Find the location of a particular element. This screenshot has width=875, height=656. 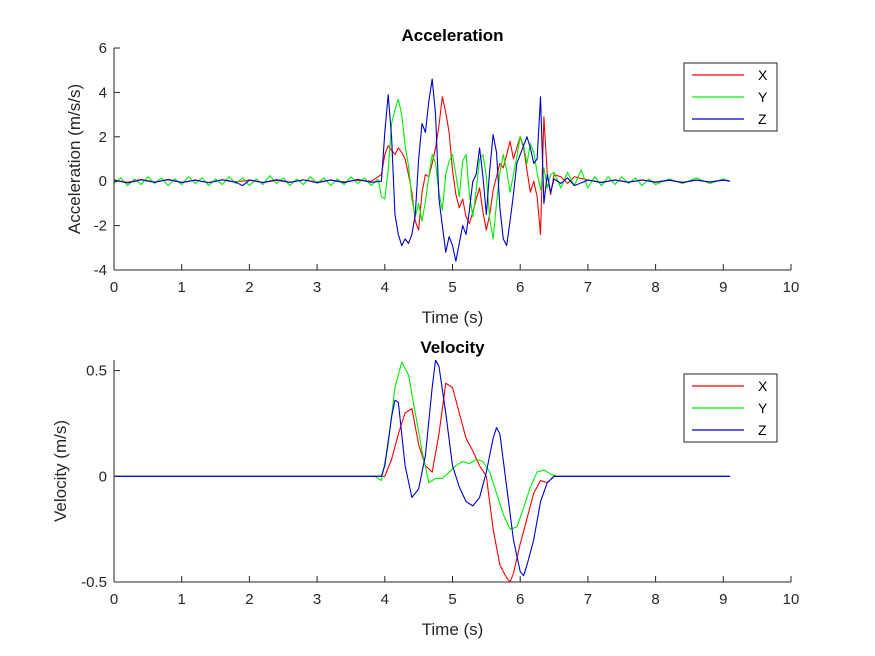

chart-title: Acceleration is located at coordinates (452, 35).